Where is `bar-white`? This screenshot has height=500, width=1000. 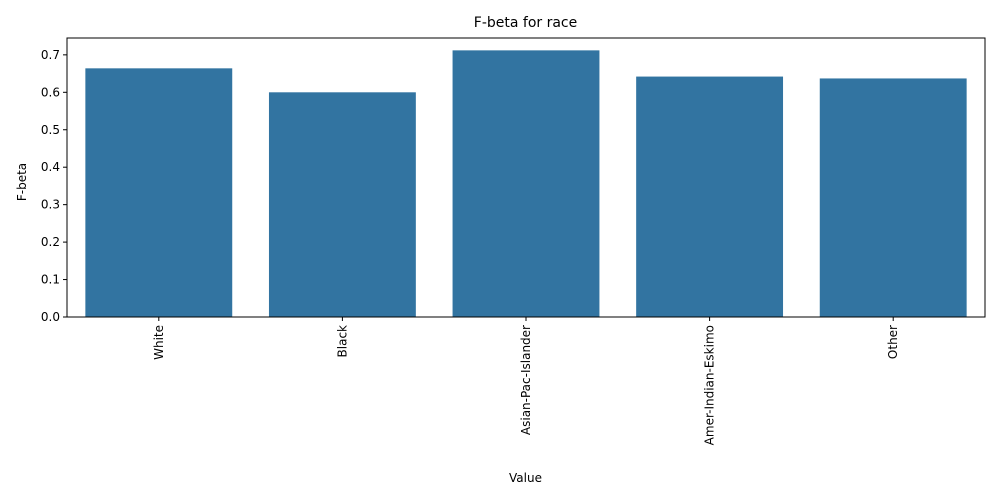 bar-white is located at coordinates (159, 192).